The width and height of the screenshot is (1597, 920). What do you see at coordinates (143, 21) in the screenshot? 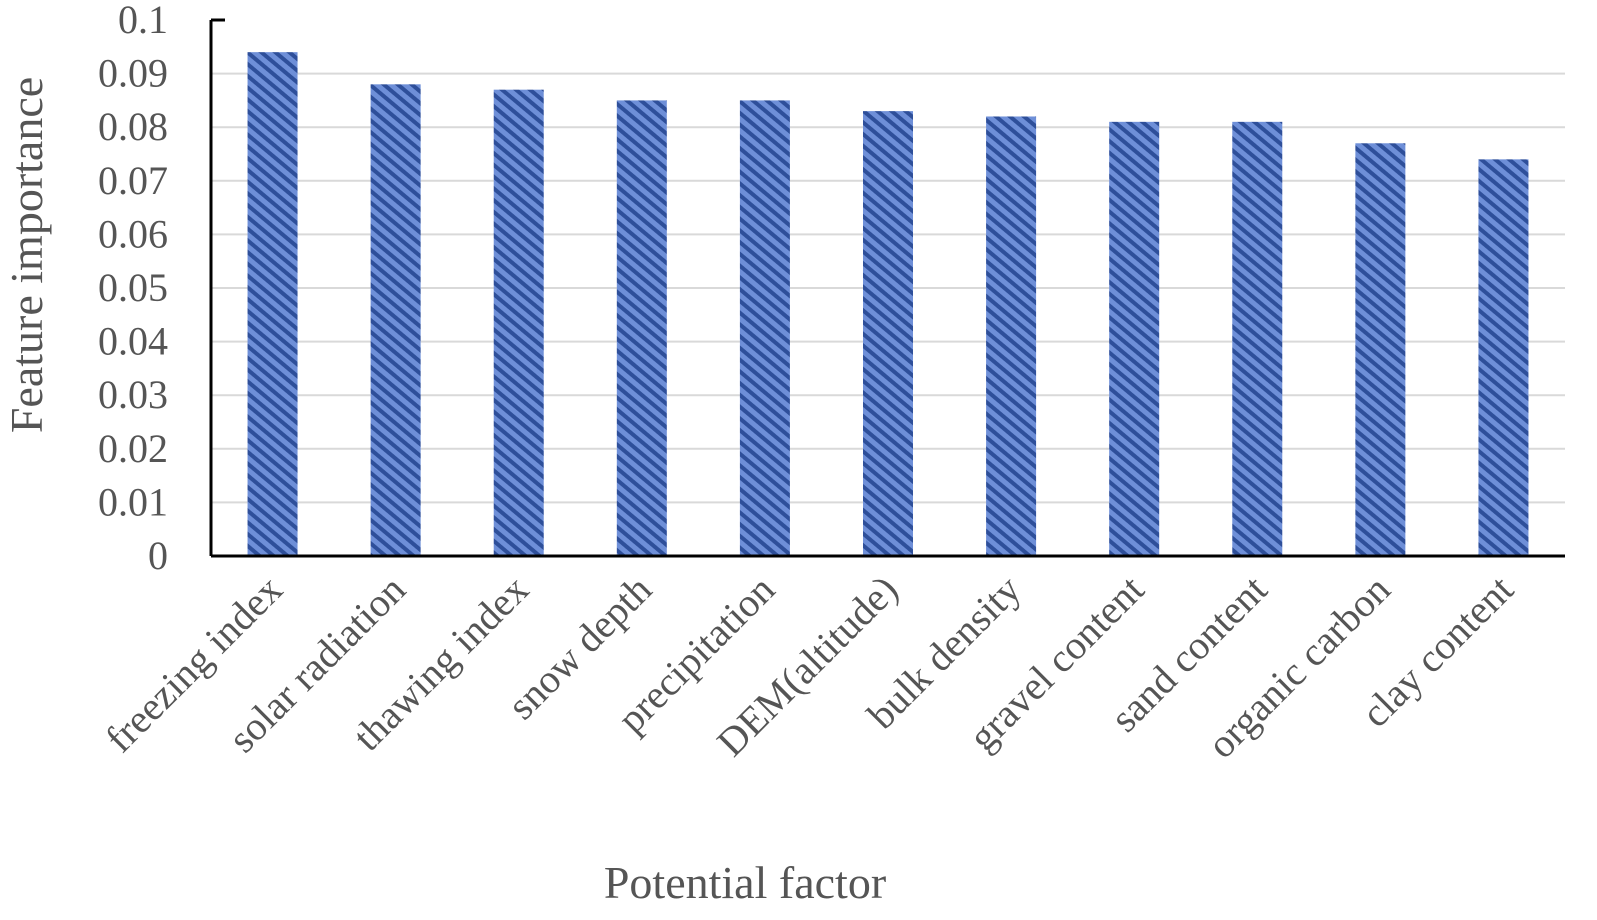
I see `y-tick-label: 0.1` at bounding box center [143, 21].